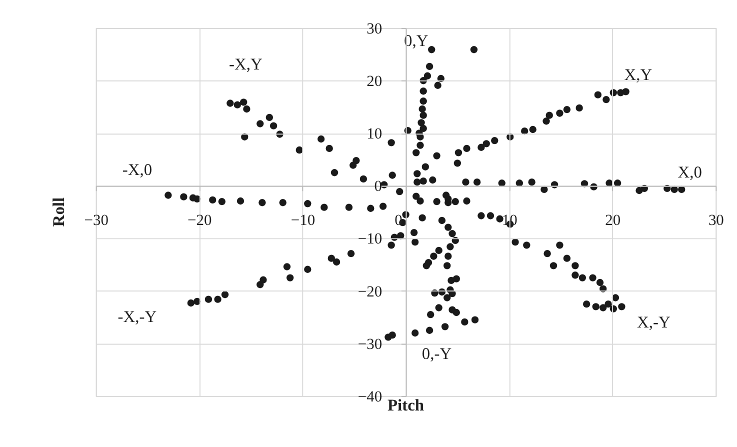  Describe the element at coordinates (58, 212) in the screenshot. I see `y-axis-title: Roll` at that location.